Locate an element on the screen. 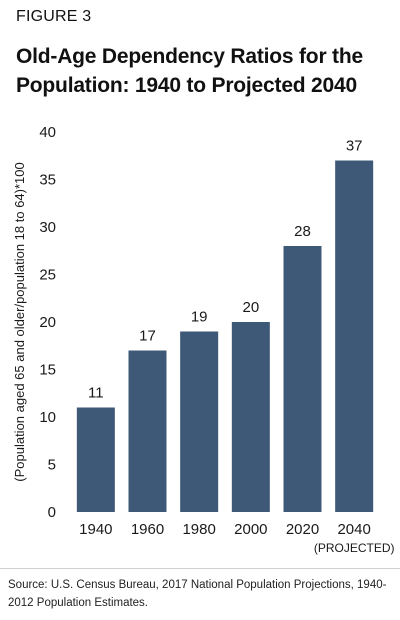 The width and height of the screenshot is (400, 620). figure-label: FIGURE 3 is located at coordinates (54, 16).